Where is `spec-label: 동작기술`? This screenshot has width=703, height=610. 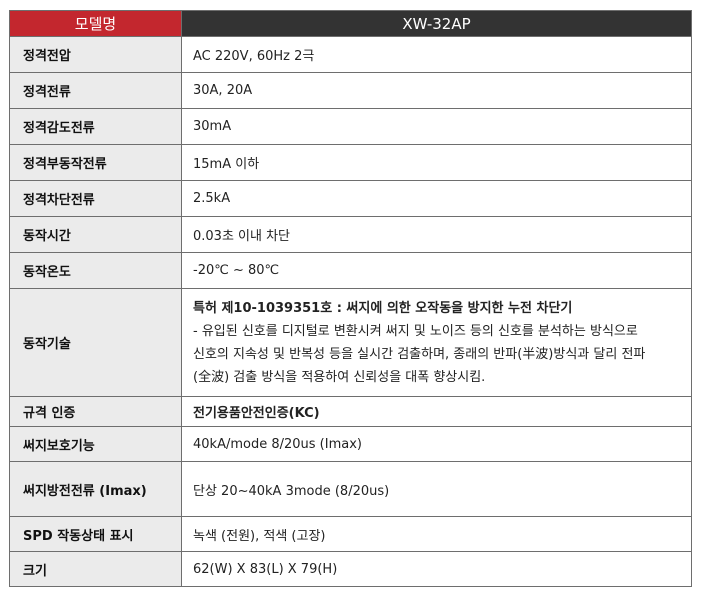
spec-label: 동작기술 is located at coordinates (95, 342).